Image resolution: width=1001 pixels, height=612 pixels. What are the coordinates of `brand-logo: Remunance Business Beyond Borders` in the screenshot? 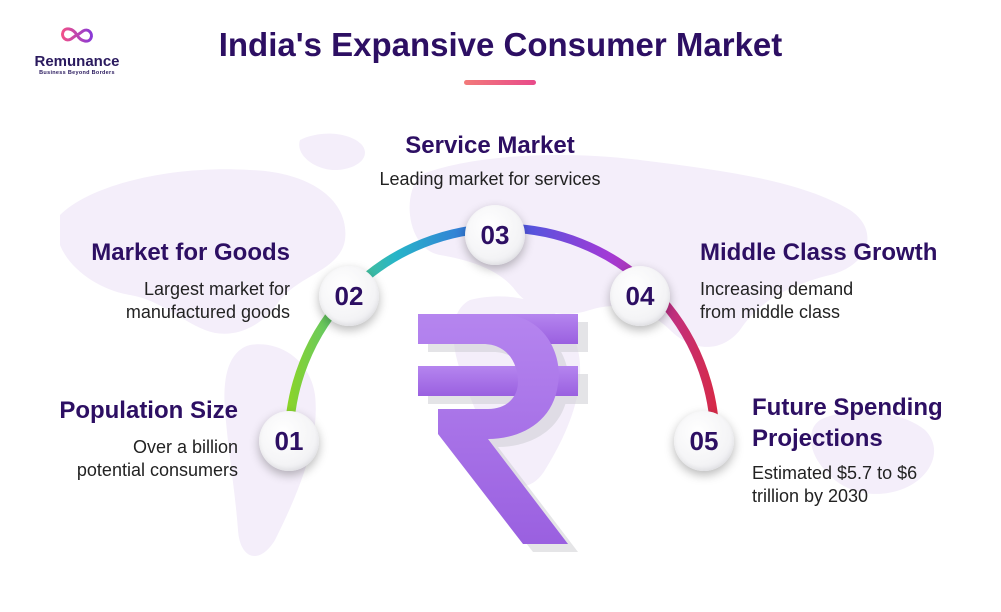 It's located at (77, 50).